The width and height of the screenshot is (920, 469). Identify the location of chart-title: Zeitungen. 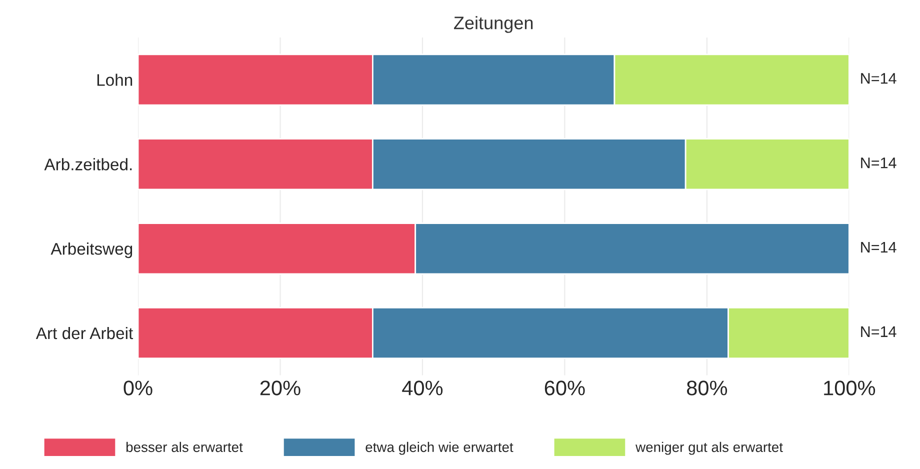
(493, 24).